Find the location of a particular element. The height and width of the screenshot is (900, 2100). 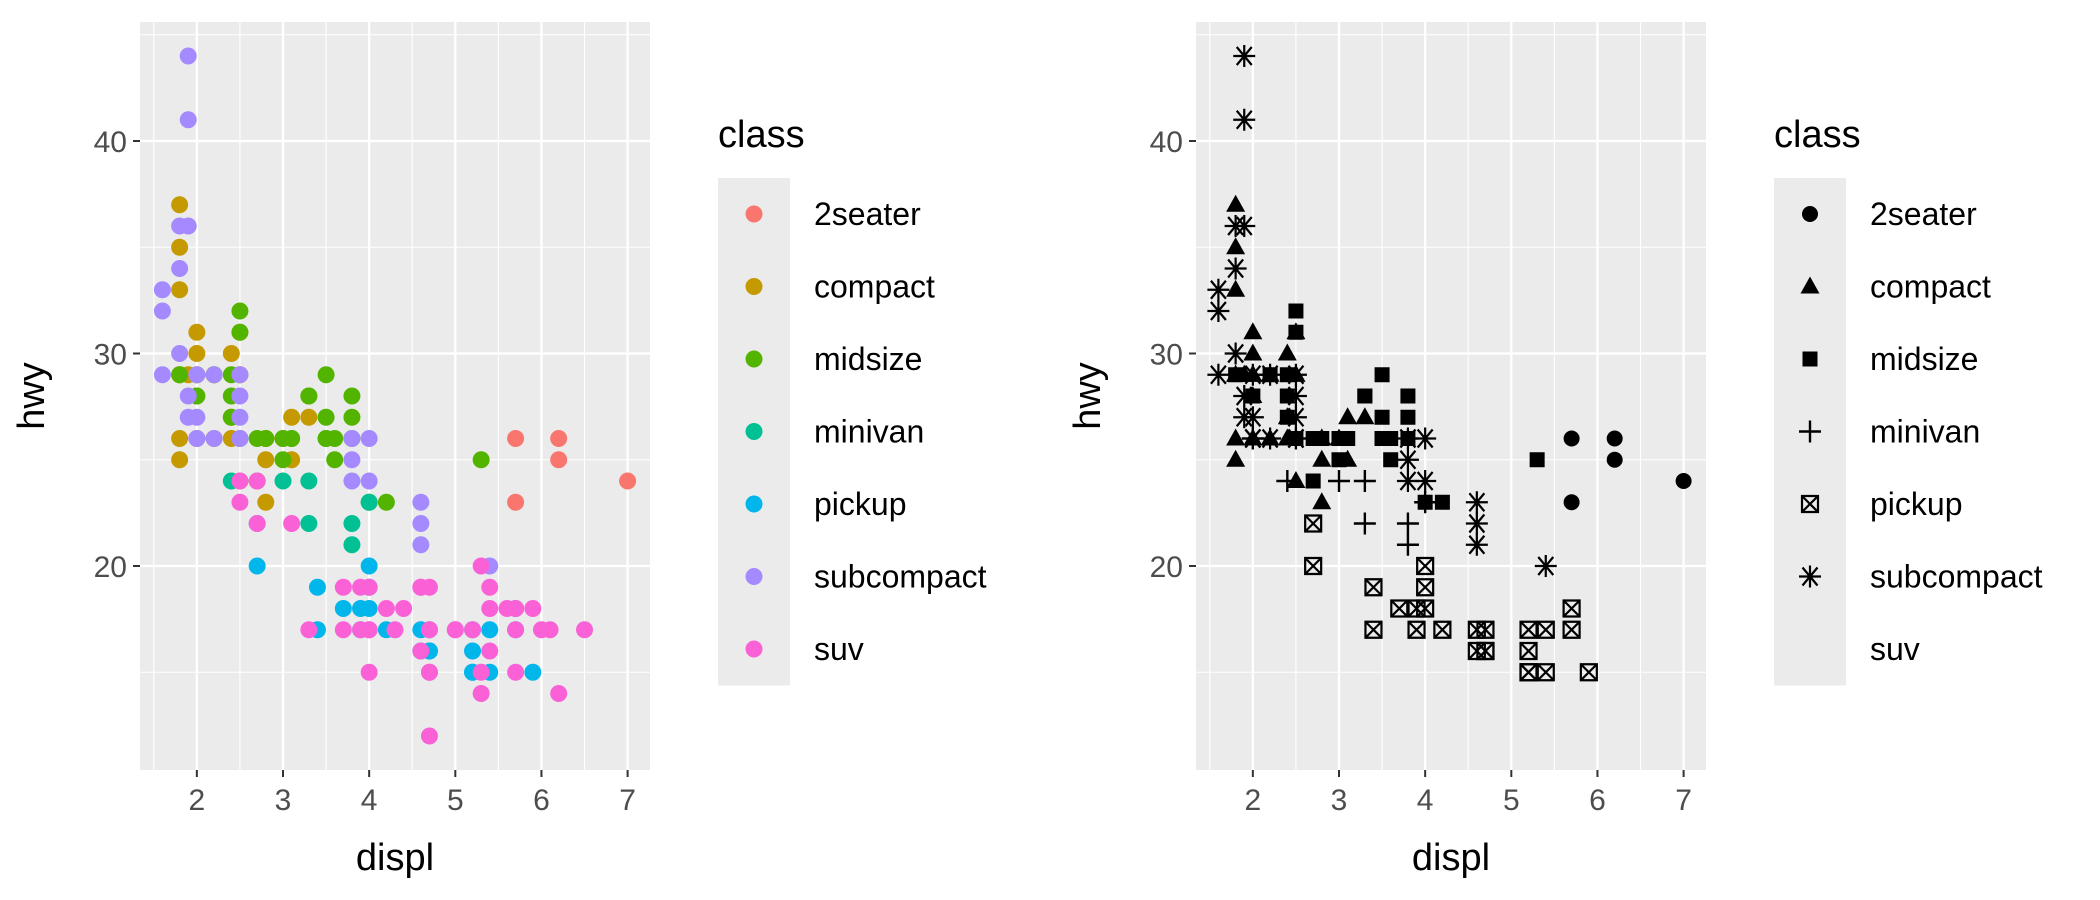

legend-label-suv: suv is located at coordinates (839, 649).